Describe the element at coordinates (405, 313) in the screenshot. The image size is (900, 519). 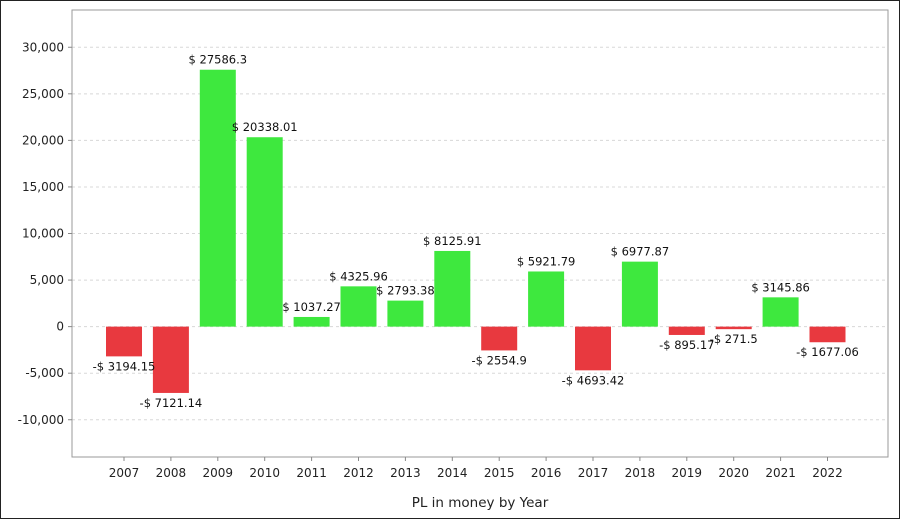
I see `bar-2013` at that location.